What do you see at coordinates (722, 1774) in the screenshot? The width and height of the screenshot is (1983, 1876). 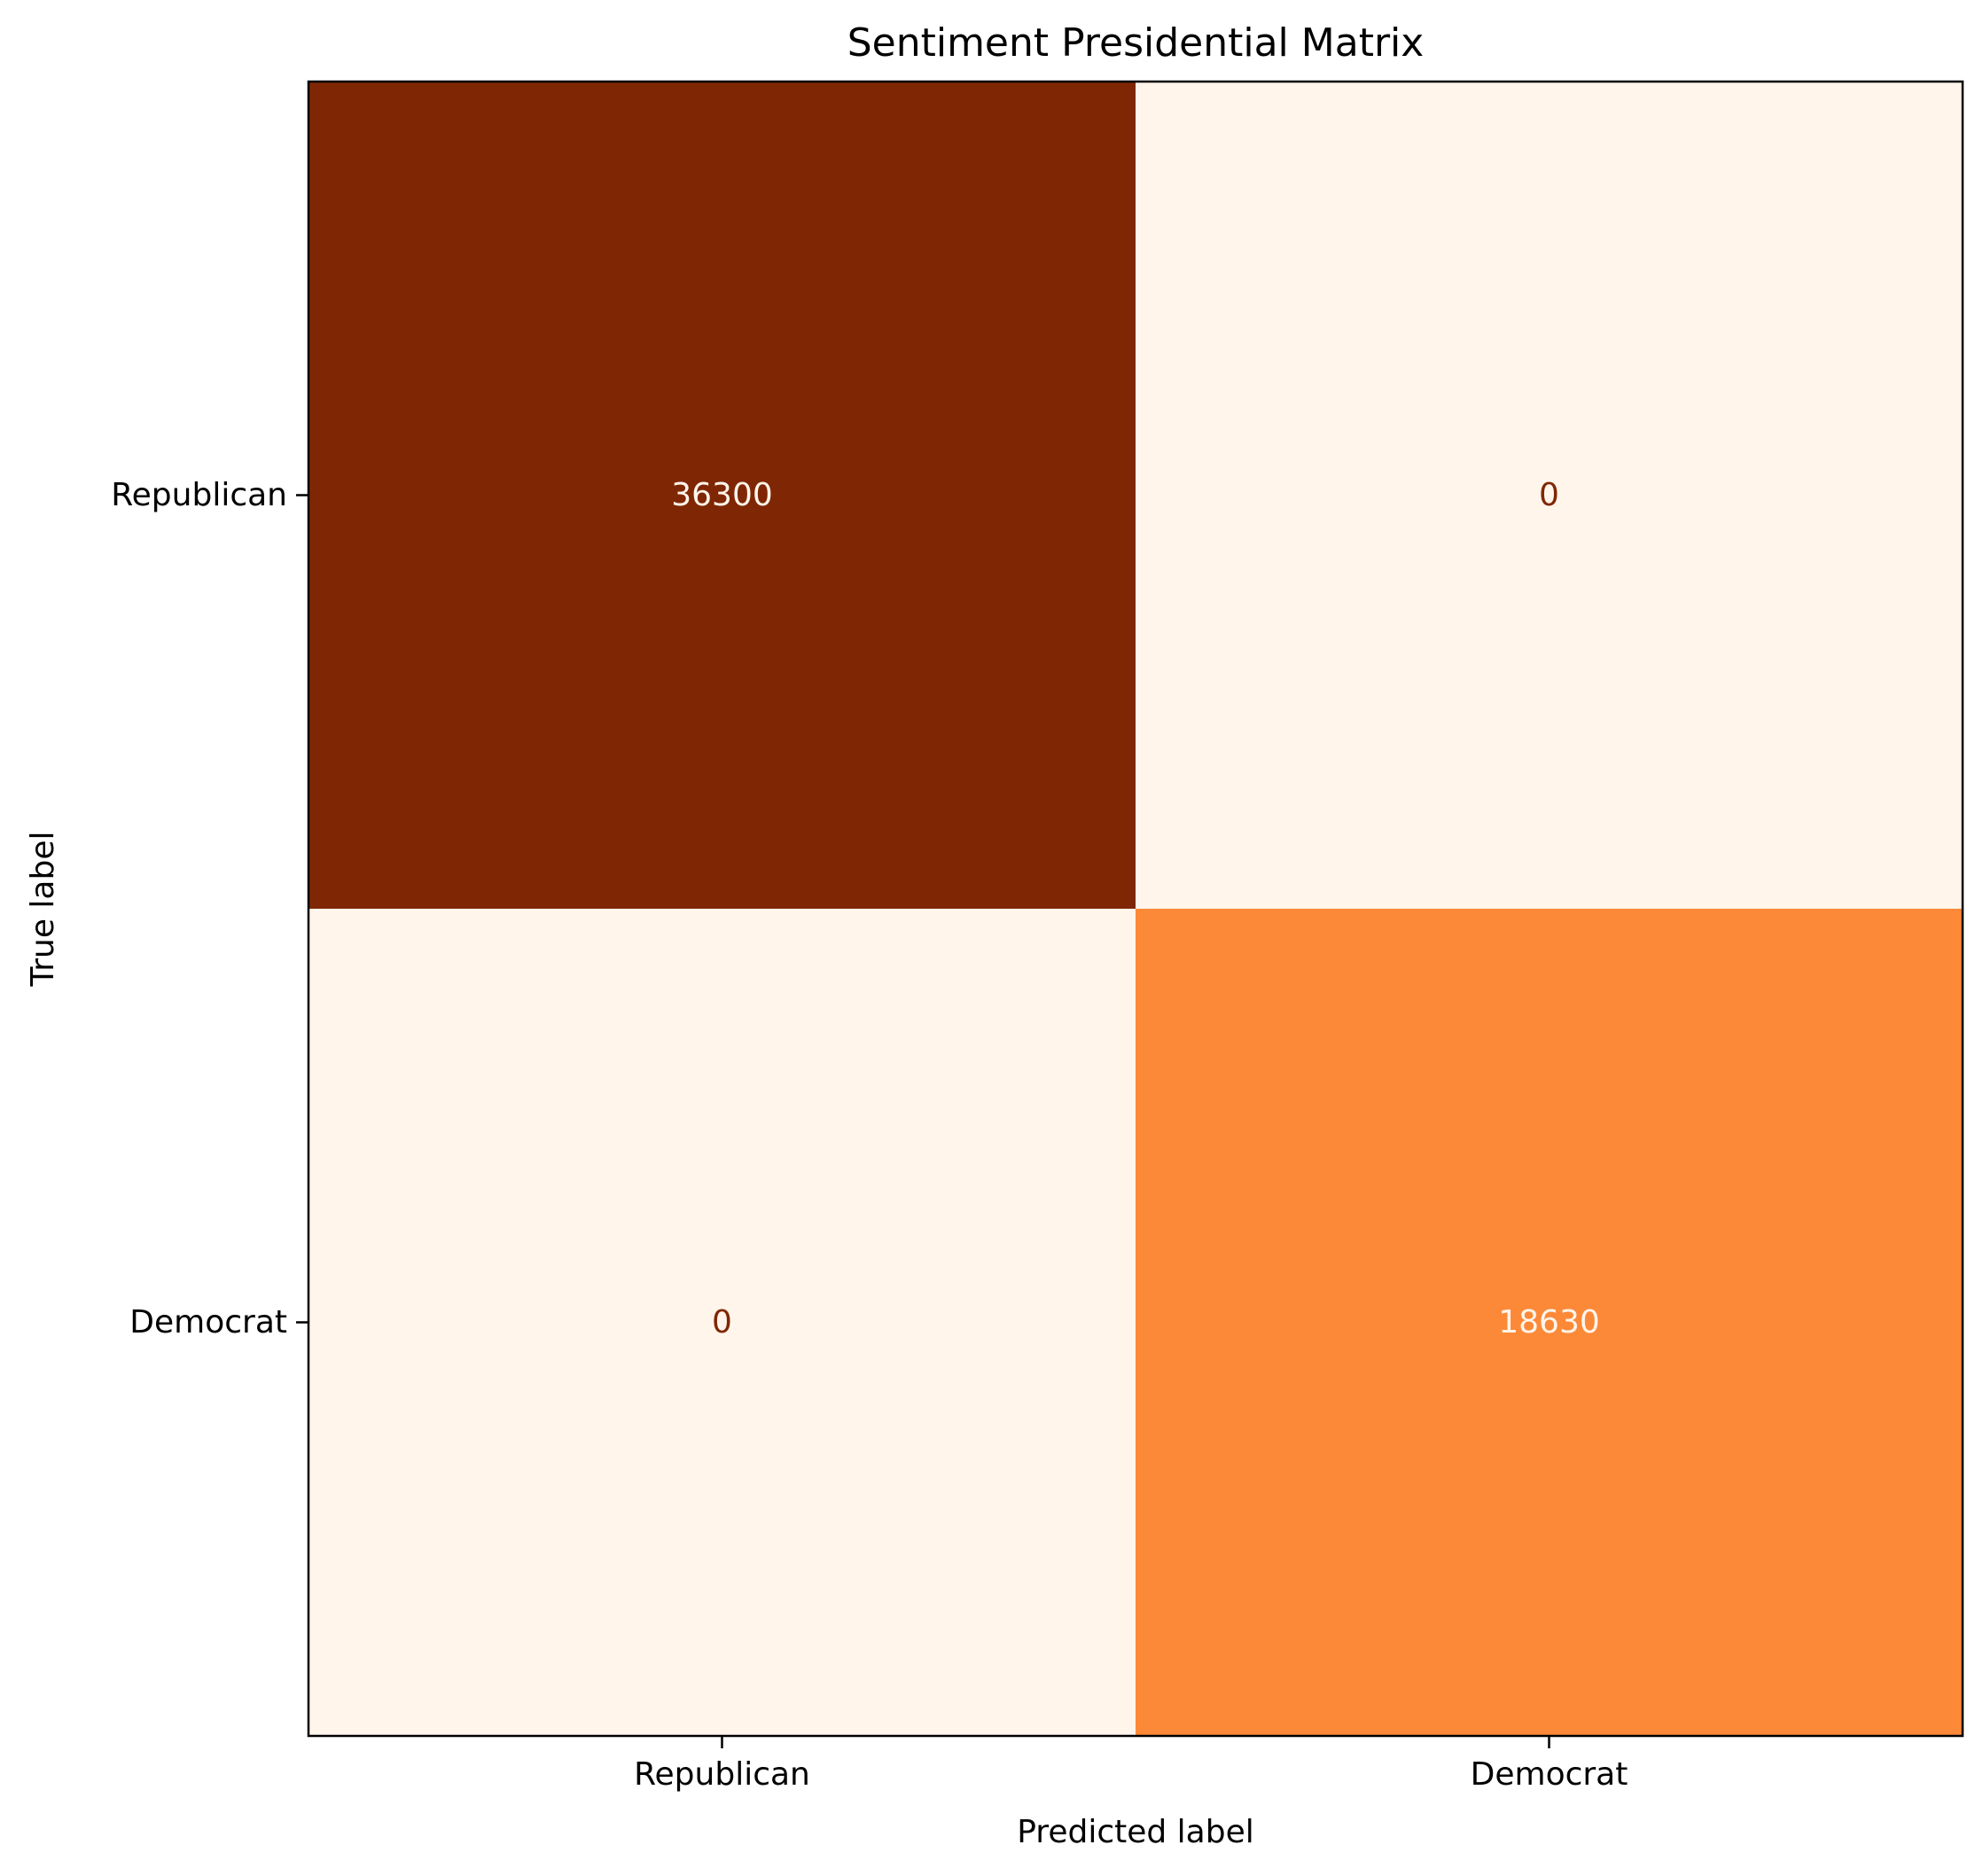 I see `x-tick-label-0: Republican` at bounding box center [722, 1774].